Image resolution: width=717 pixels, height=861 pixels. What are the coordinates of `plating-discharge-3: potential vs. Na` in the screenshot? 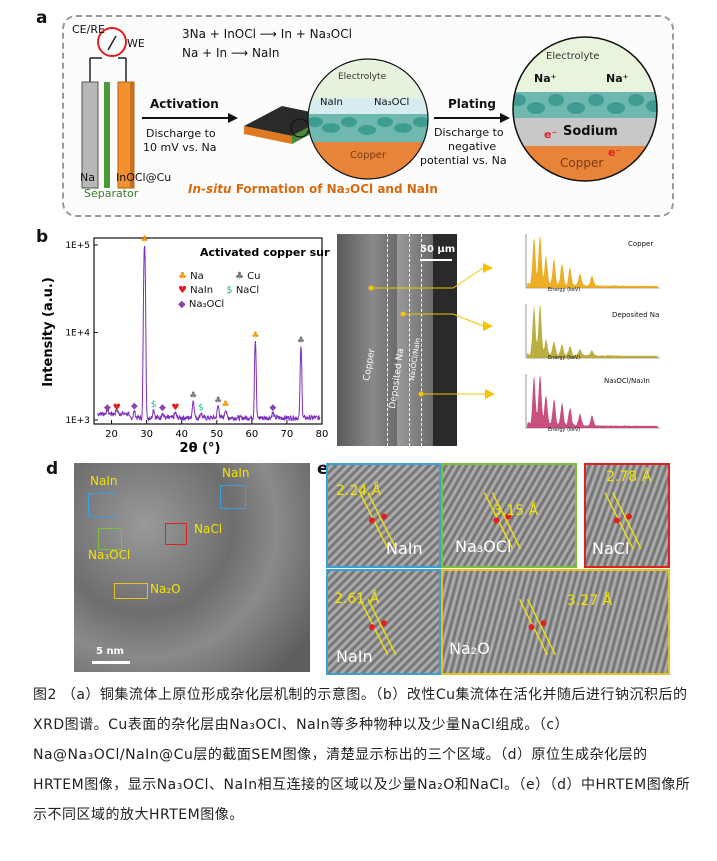 It's located at (463, 160).